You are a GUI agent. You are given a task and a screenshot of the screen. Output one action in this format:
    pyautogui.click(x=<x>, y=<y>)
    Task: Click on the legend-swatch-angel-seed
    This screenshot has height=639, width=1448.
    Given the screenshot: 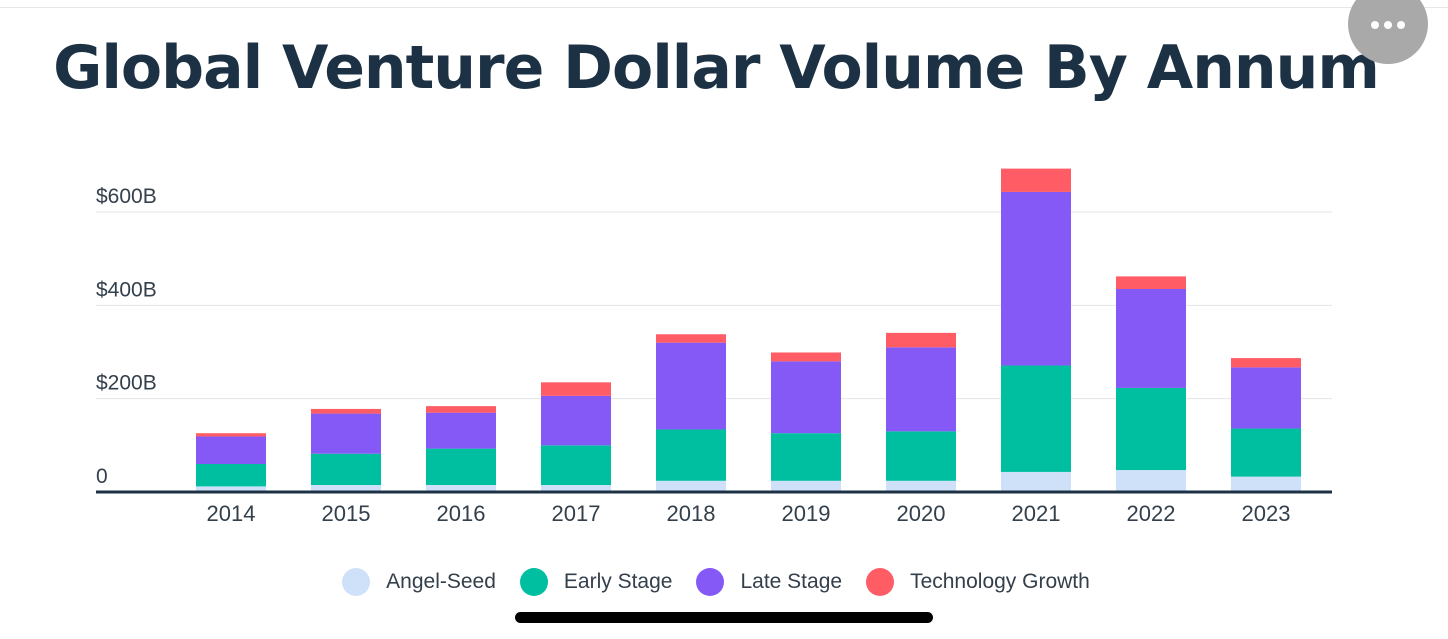 What is the action you would take?
    pyautogui.click(x=356, y=582)
    